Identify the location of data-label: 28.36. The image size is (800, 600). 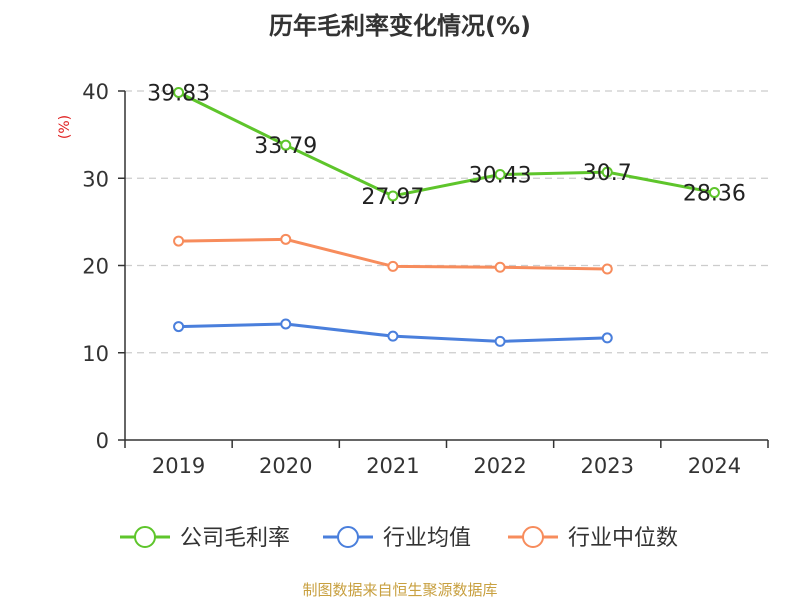
(714, 194).